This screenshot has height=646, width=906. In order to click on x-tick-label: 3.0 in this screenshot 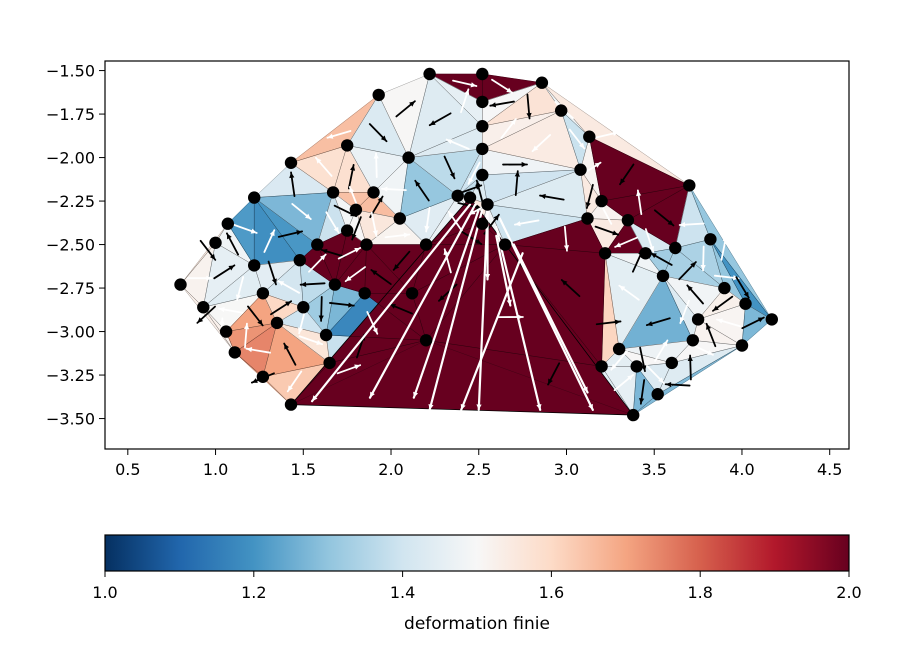, I will do `click(566, 469)`.